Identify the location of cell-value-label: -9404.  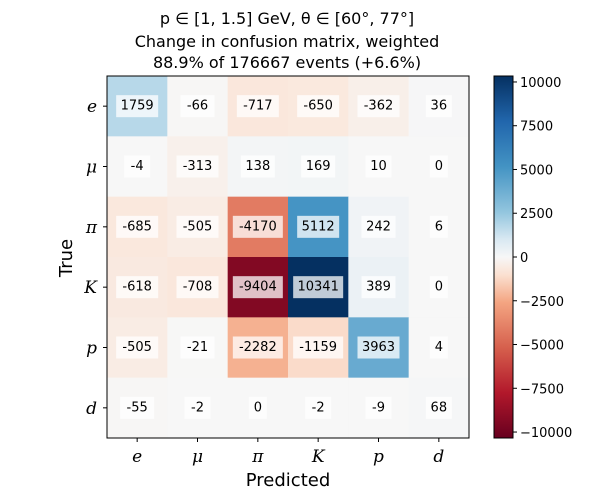
(258, 287).